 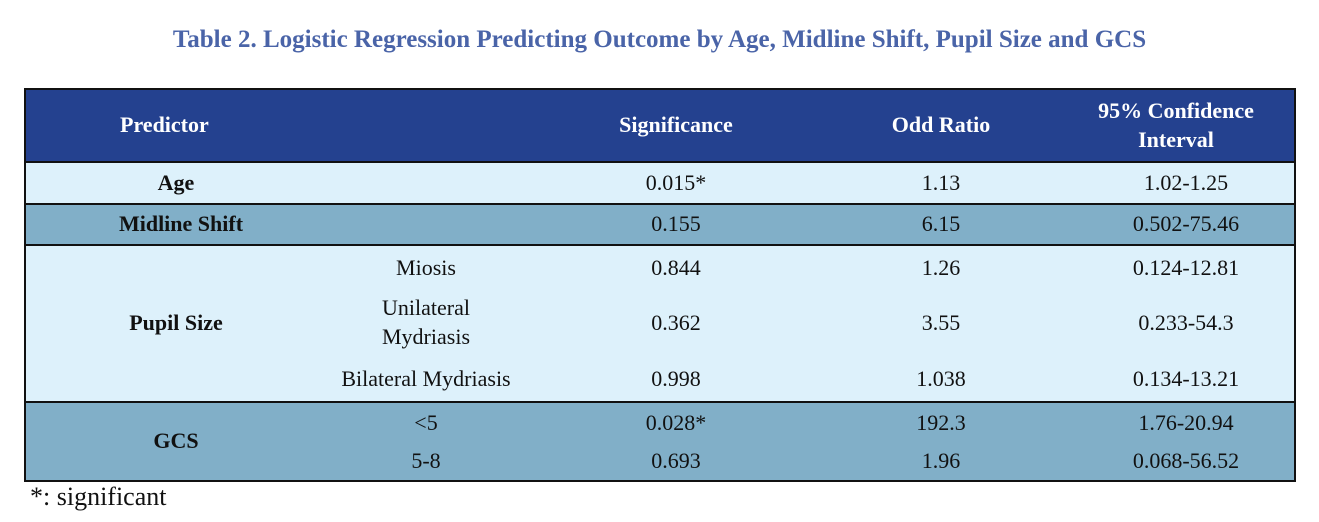 What do you see at coordinates (941, 422) in the screenshot?
I see `gcs-under-5-odd-ratio: 192.3` at bounding box center [941, 422].